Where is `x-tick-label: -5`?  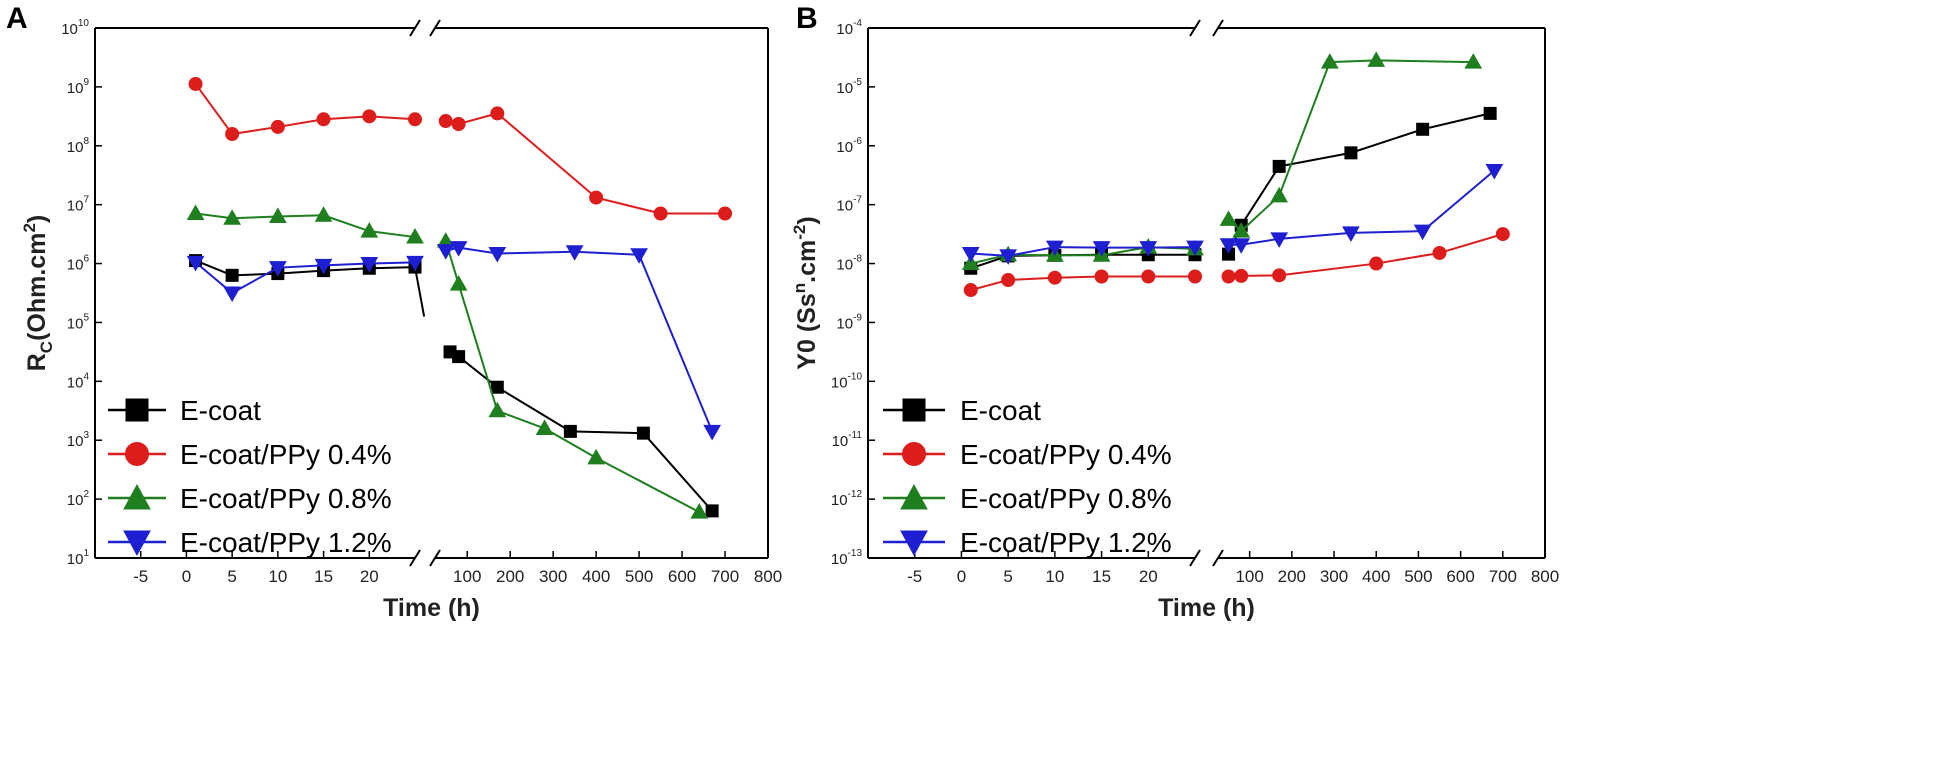
x-tick-label: -5 is located at coordinates (140, 576).